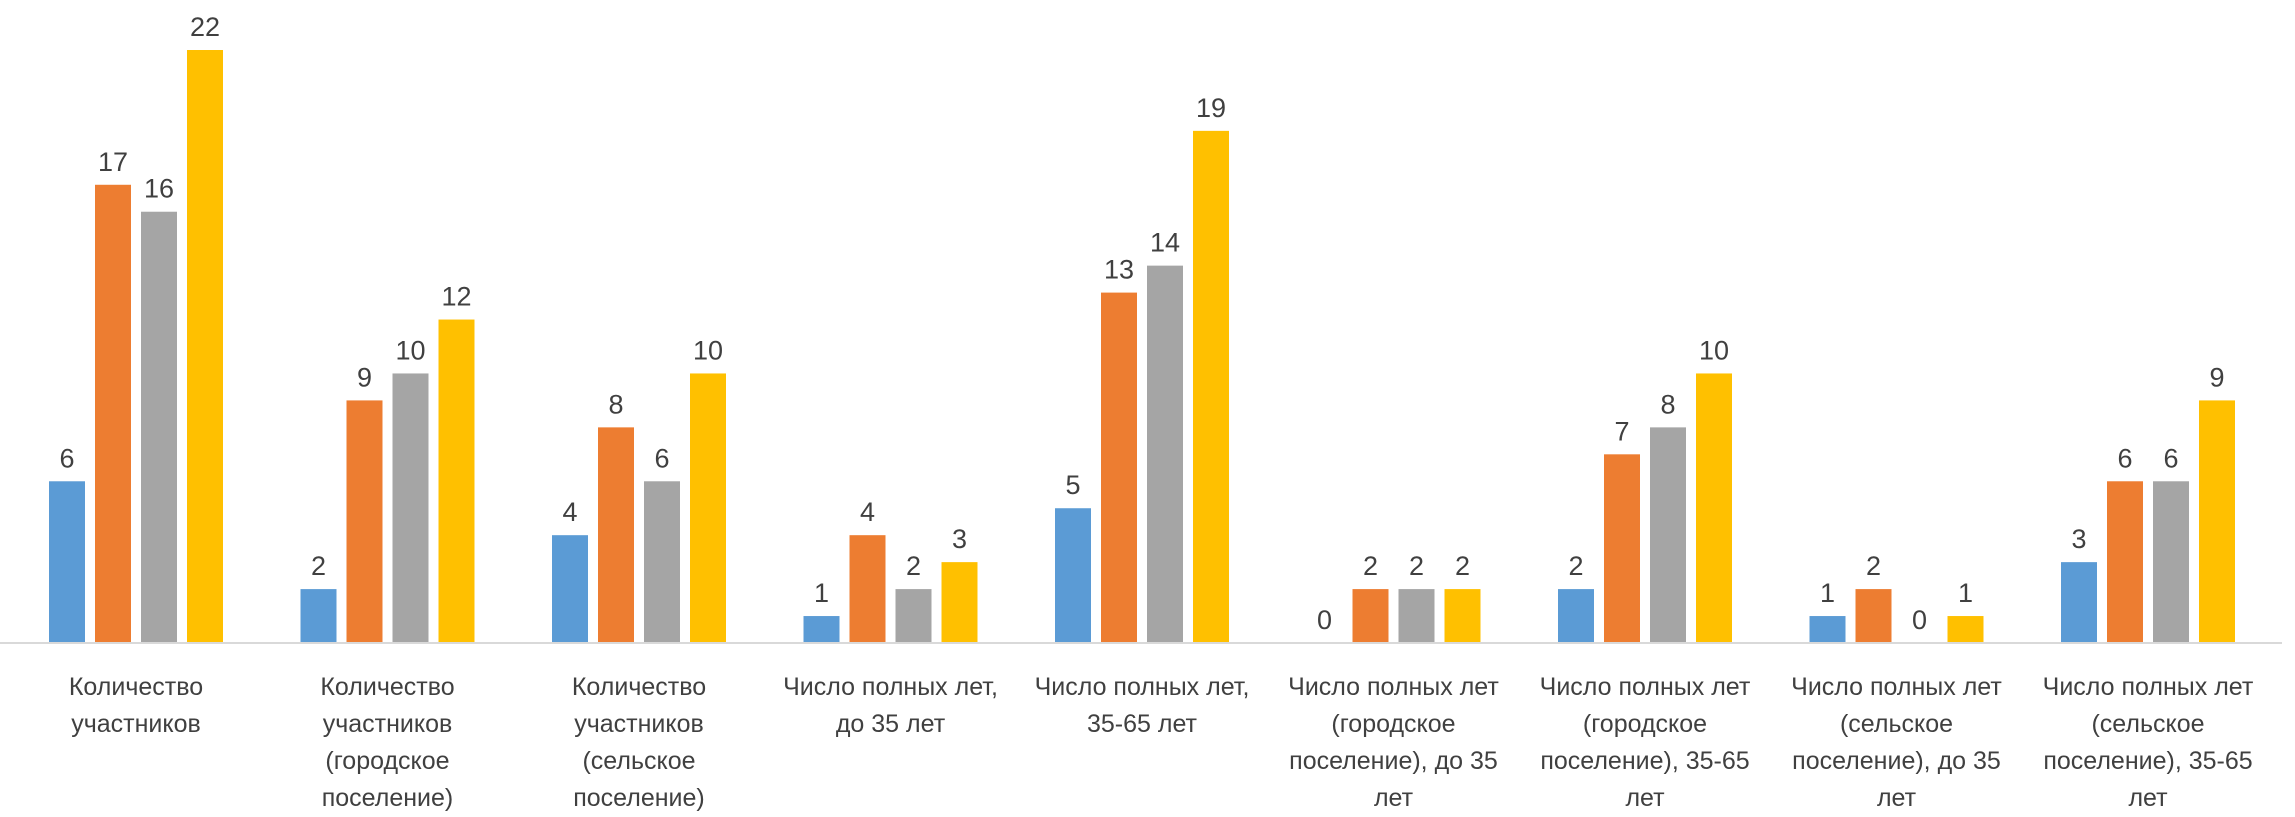 The height and width of the screenshot is (817, 2295). Describe the element at coordinates (1621, 431) in the screenshot. I see `data-label: 7` at that location.